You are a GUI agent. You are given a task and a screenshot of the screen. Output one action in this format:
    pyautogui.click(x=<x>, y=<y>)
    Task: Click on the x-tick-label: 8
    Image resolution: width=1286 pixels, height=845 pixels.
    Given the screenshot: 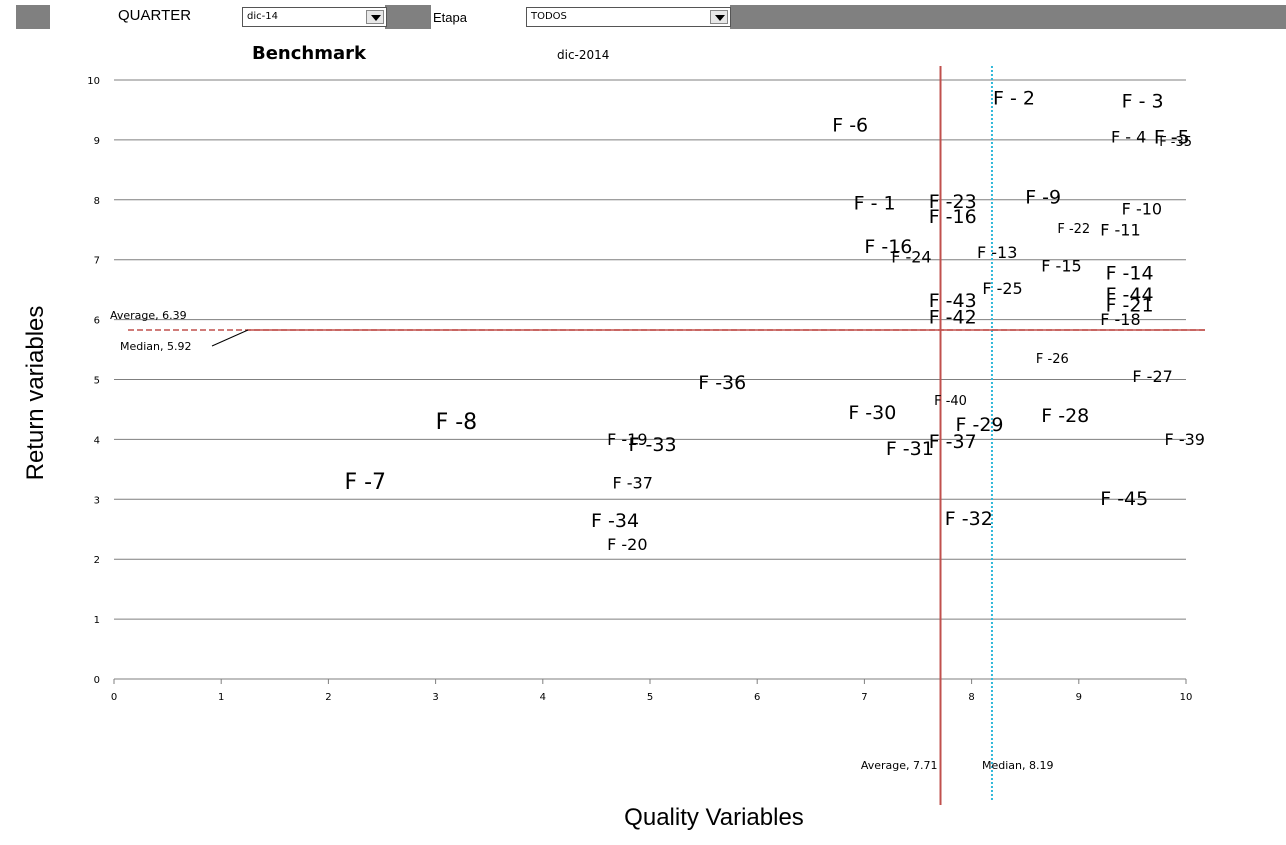 What is the action you would take?
    pyautogui.click(x=971, y=697)
    